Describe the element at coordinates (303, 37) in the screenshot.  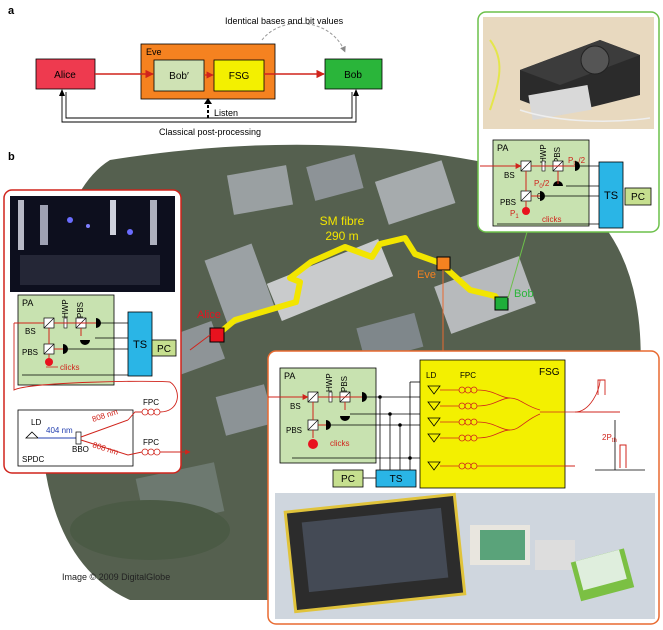
I see `identical-arc` at that location.